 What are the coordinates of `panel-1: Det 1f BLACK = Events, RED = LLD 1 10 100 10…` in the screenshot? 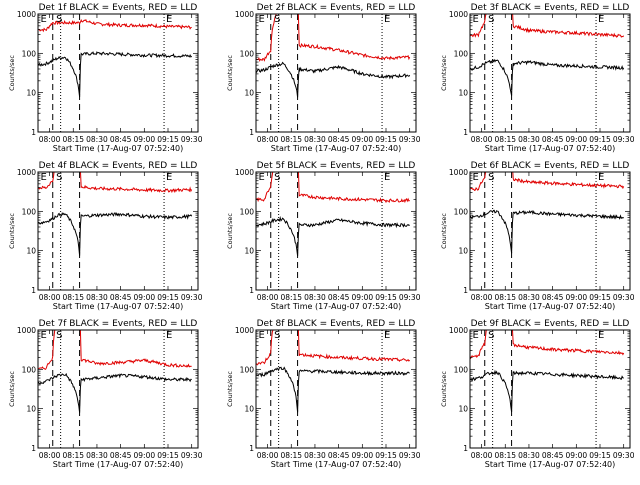 It's located at (105, 78).